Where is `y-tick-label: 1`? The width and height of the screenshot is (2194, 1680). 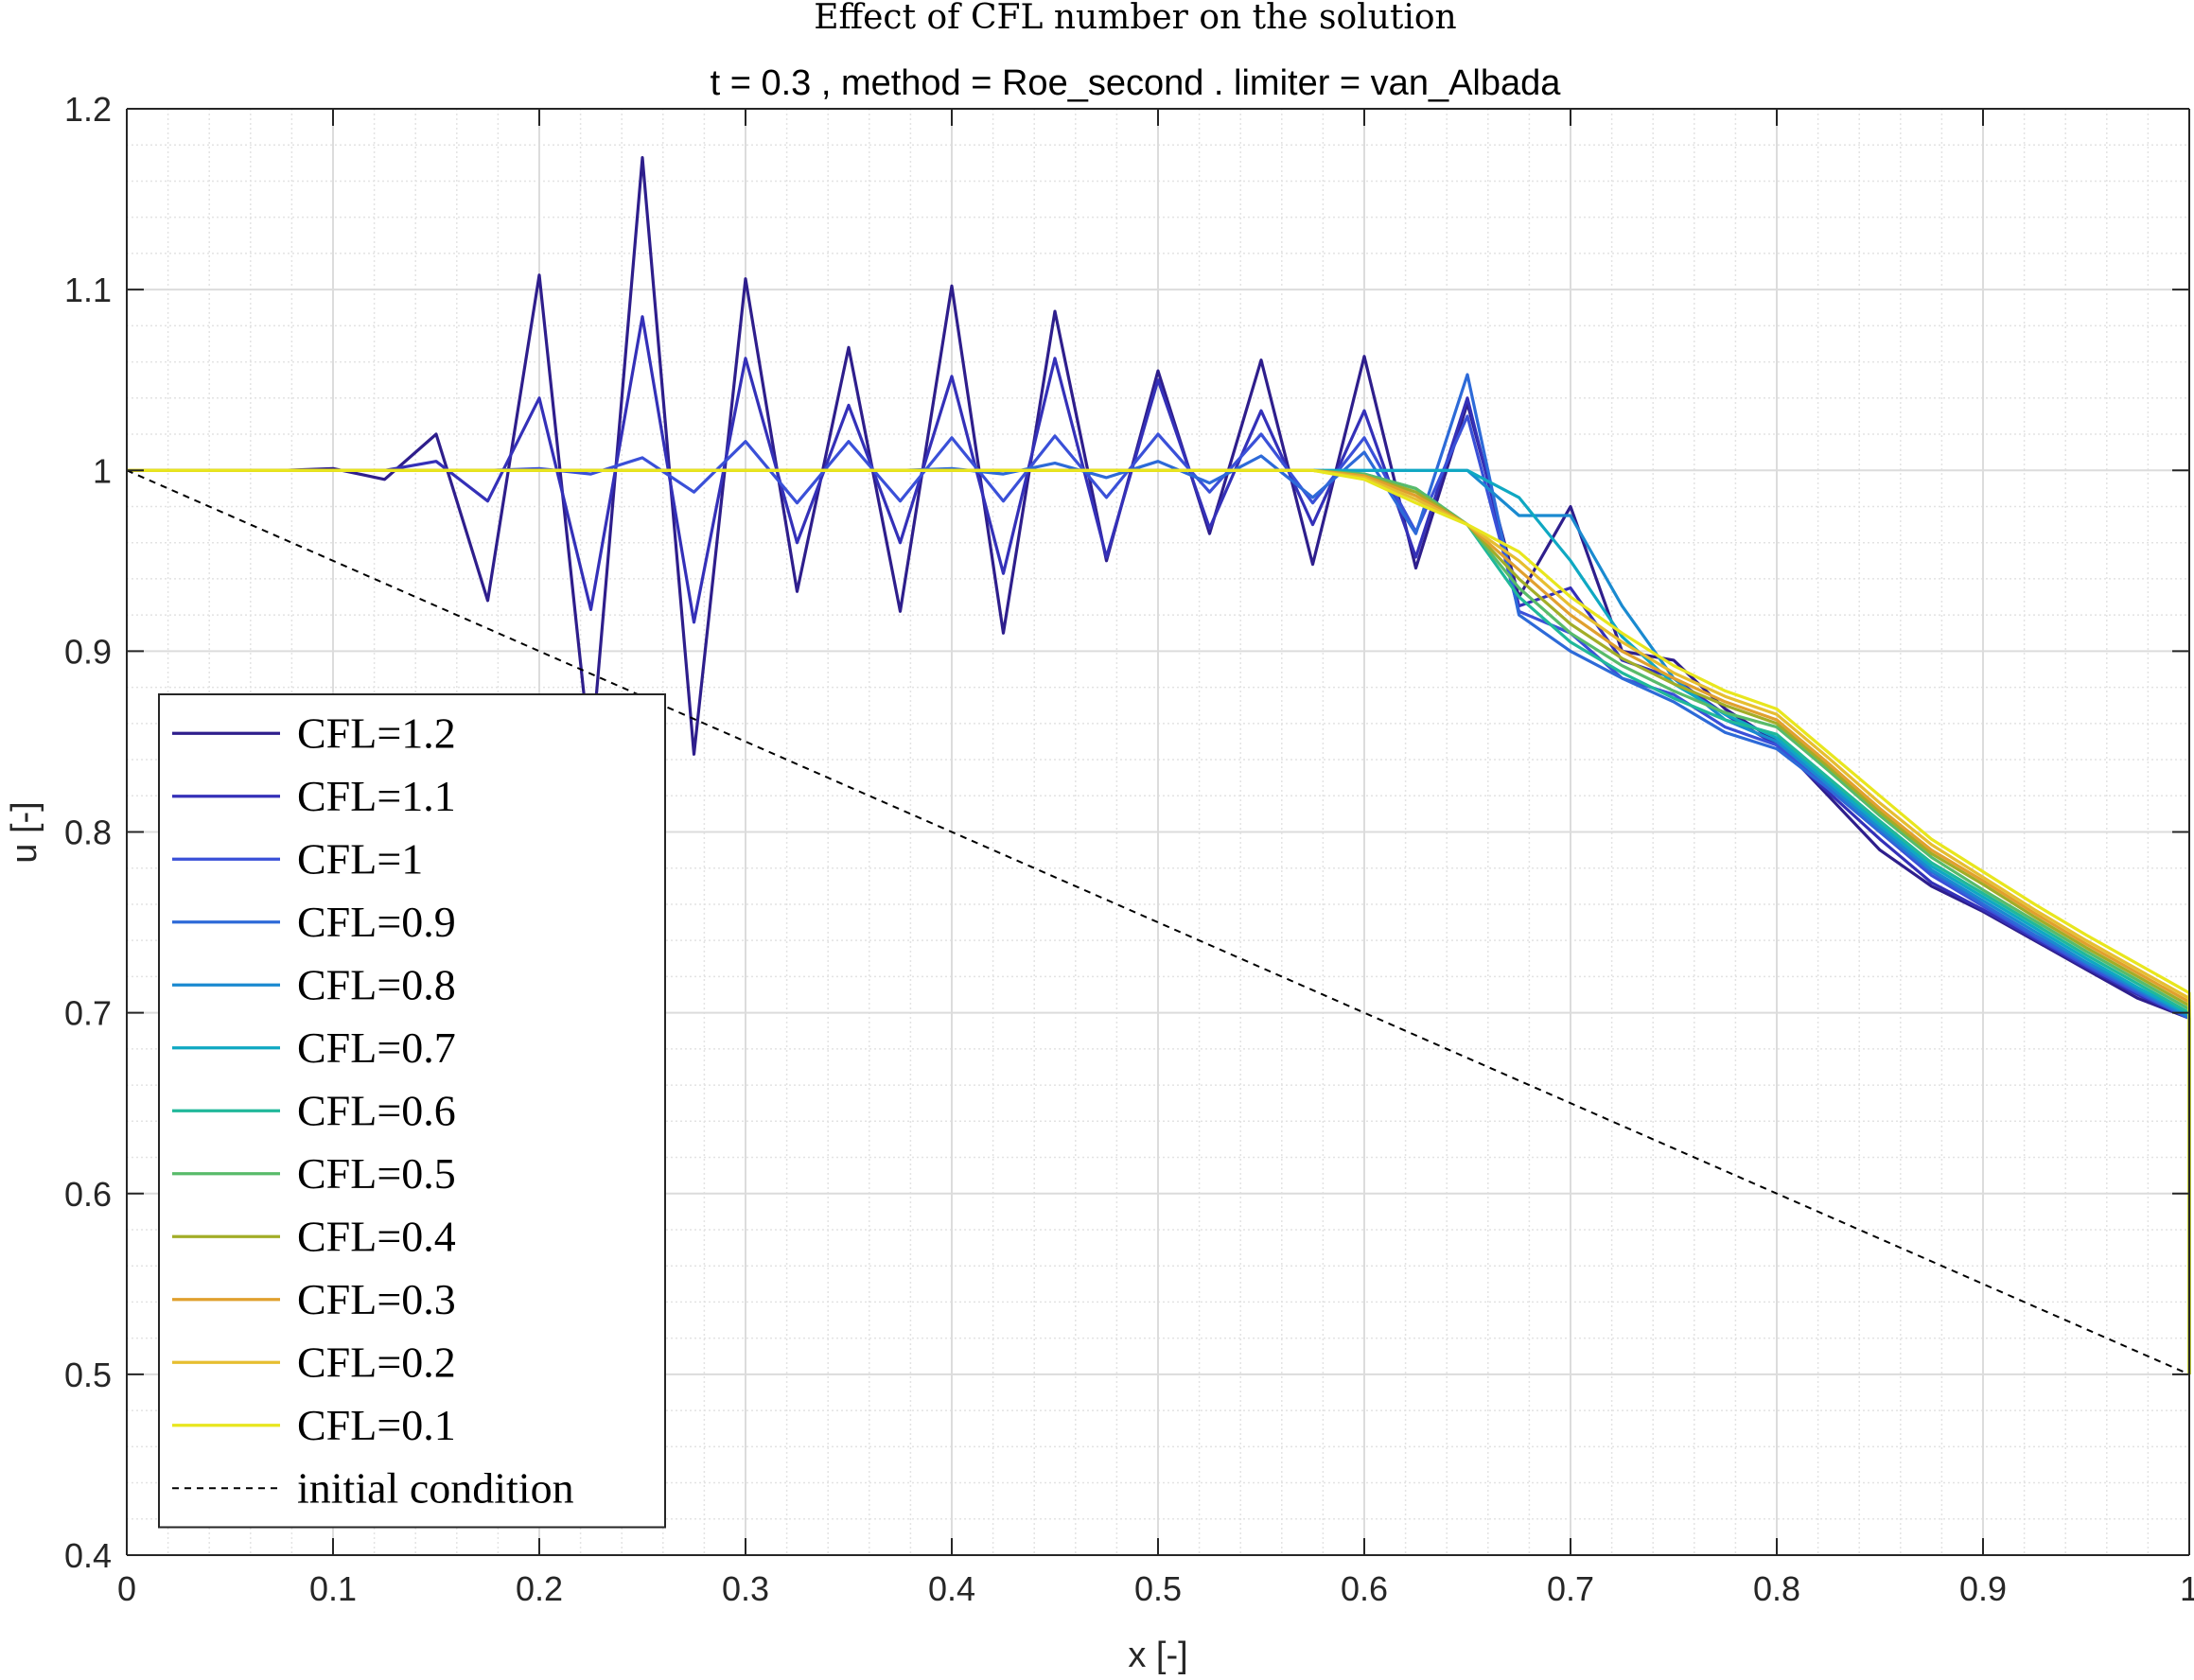
y-tick-label: 1 is located at coordinates (102, 470).